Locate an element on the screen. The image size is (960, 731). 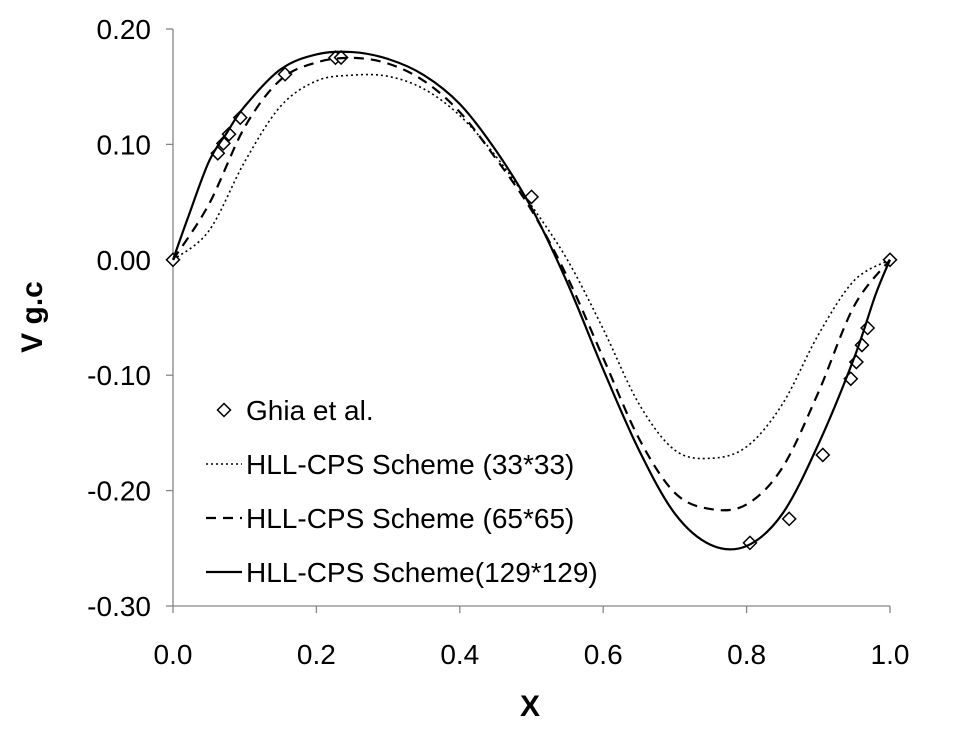
x-tick-label: 0.8 is located at coordinates (746, 654).